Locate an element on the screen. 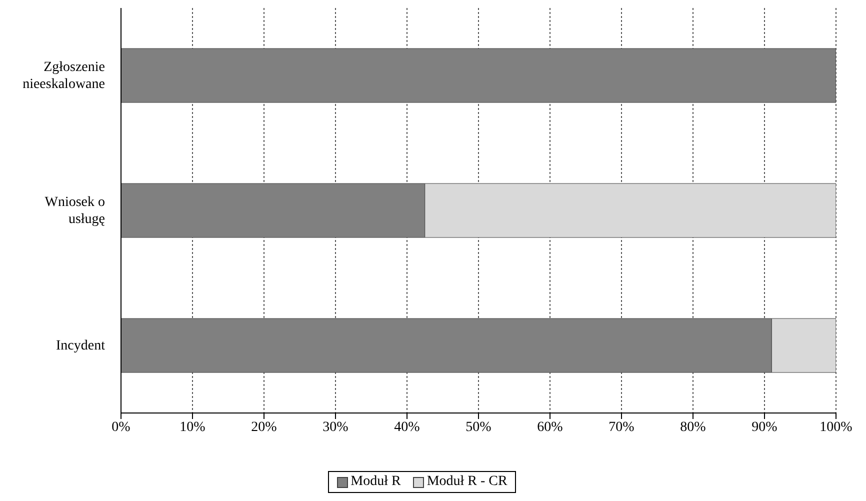 The height and width of the screenshot is (501, 866). legend-label: Moduł R - CR is located at coordinates (467, 482).